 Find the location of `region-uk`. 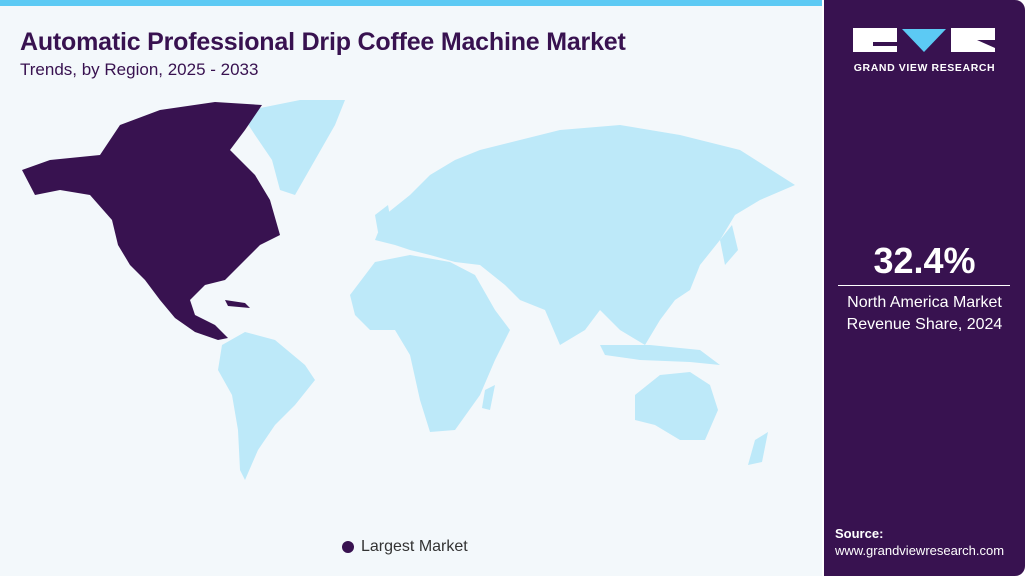

region-uk is located at coordinates (383, 218).